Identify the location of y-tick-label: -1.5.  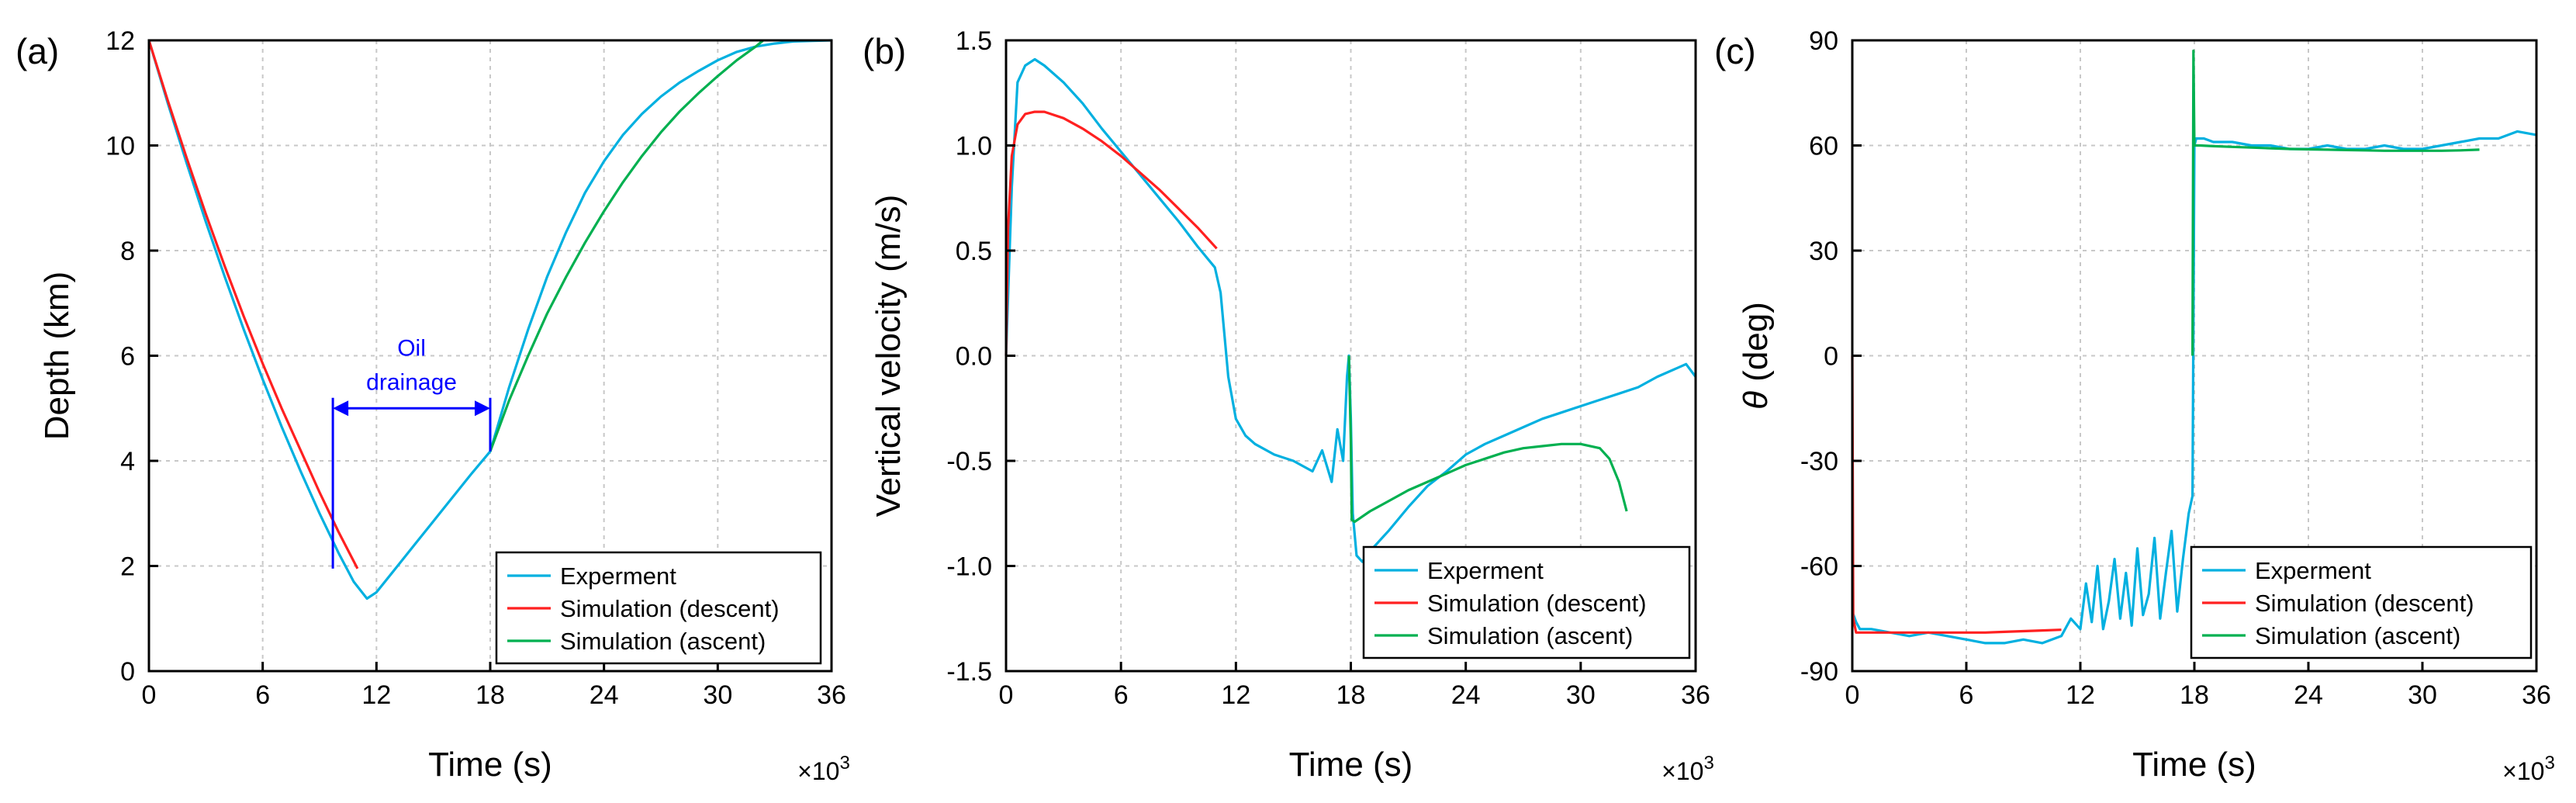
(969, 672).